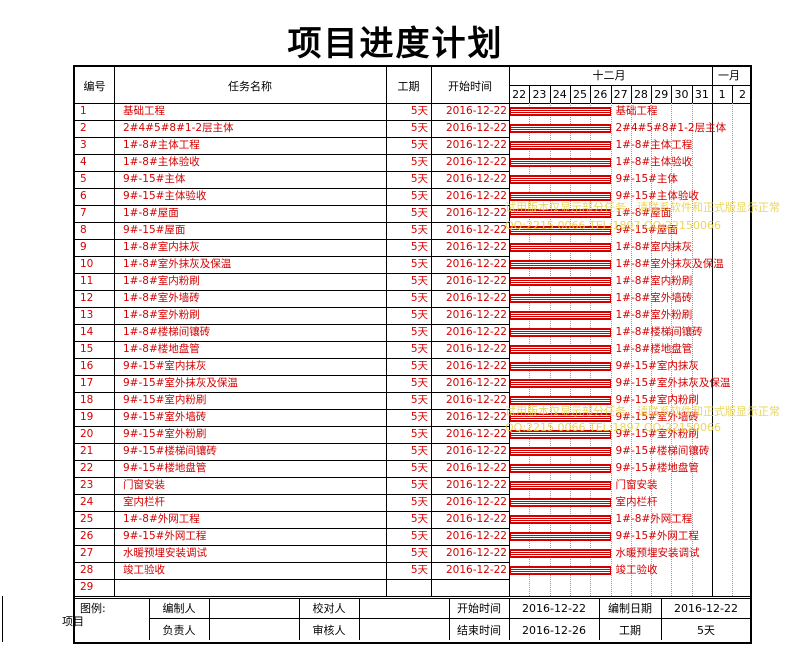 The height and width of the screenshot is (666, 791). I want to click on task-name: 9#-15#室内粉刷, so click(165, 400).